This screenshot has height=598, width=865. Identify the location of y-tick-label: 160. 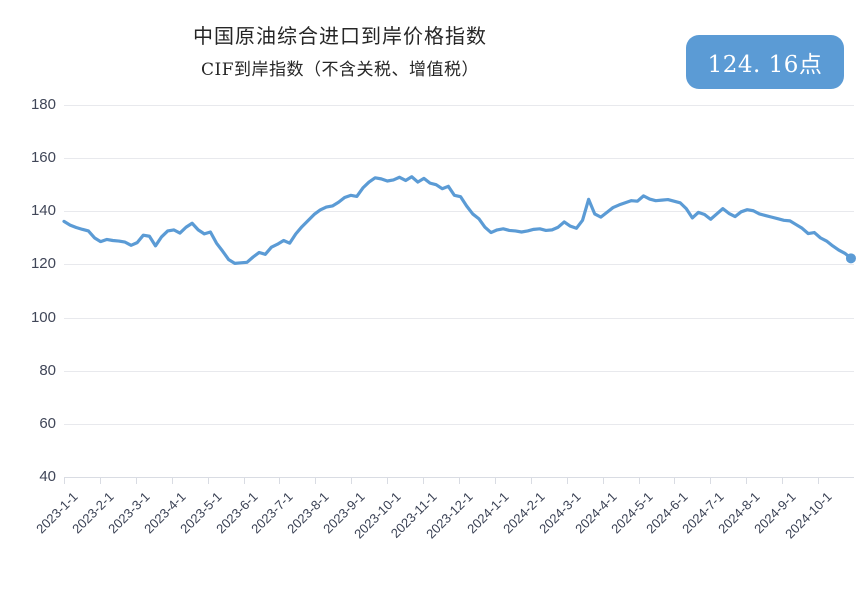
(43, 158).